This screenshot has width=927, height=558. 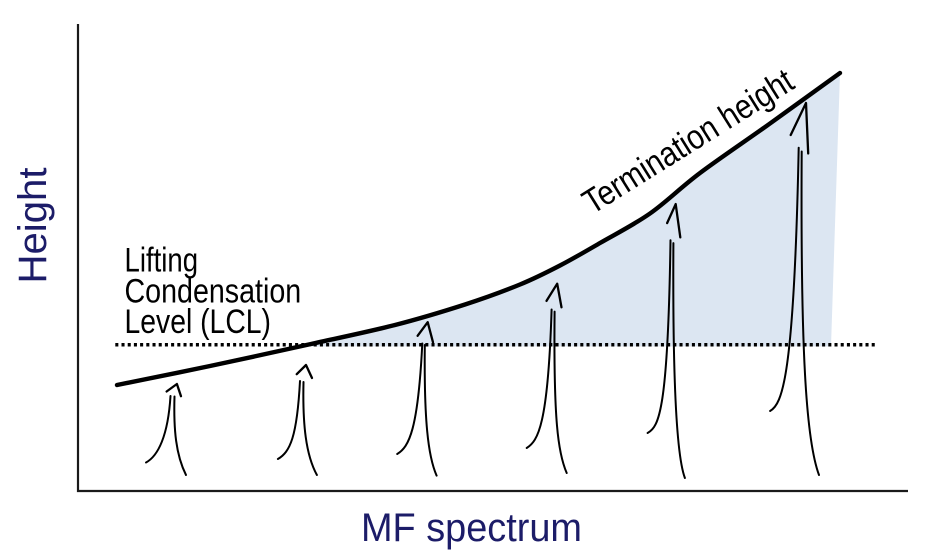 What do you see at coordinates (32, 226) in the screenshot?
I see `svg-text: Height` at bounding box center [32, 226].